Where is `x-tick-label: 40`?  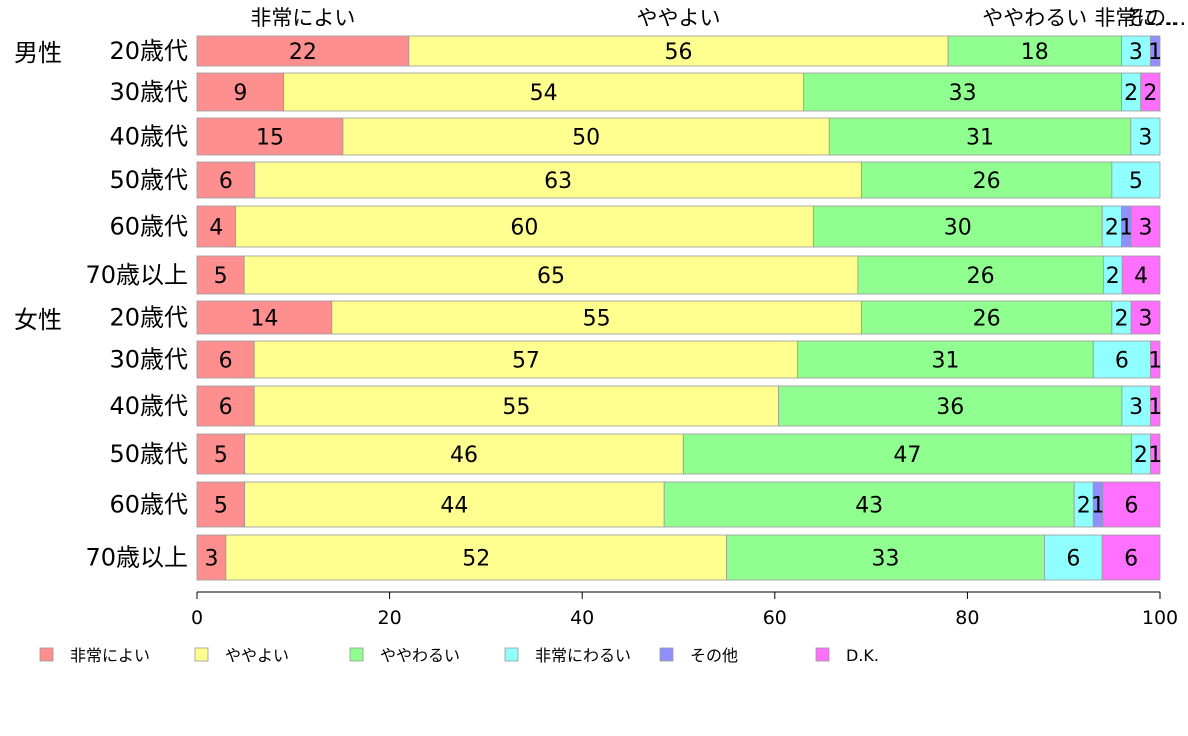 x-tick-label: 40 is located at coordinates (582, 618).